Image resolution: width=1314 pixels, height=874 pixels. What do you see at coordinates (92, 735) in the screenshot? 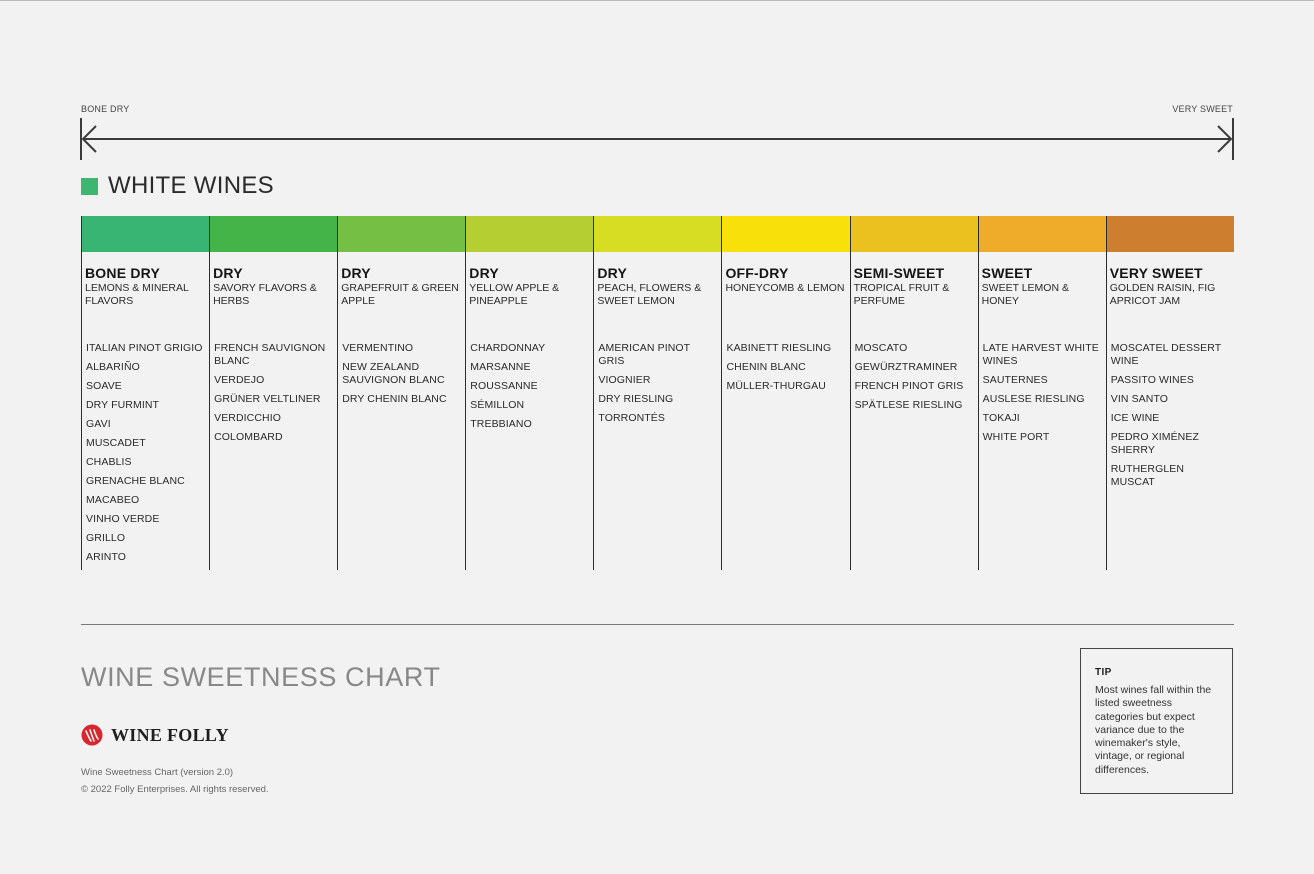
I see `wine-folly-logo-icon` at bounding box center [92, 735].